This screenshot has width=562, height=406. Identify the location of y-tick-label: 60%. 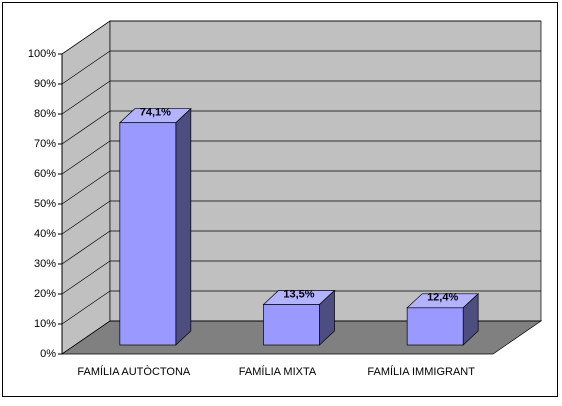
(45, 174).